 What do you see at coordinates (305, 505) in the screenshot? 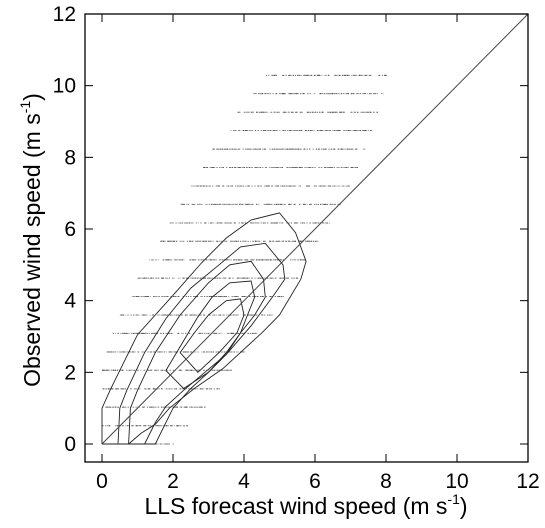
I see `x-axis-label: LLS forecast wind speed (m s-1)` at bounding box center [305, 505].